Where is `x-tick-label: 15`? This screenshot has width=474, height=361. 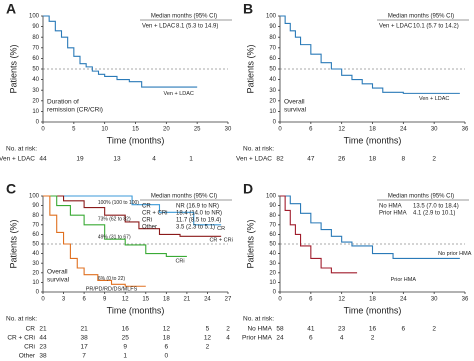
x-tick-label: 15 is located at coordinates (135, 130).